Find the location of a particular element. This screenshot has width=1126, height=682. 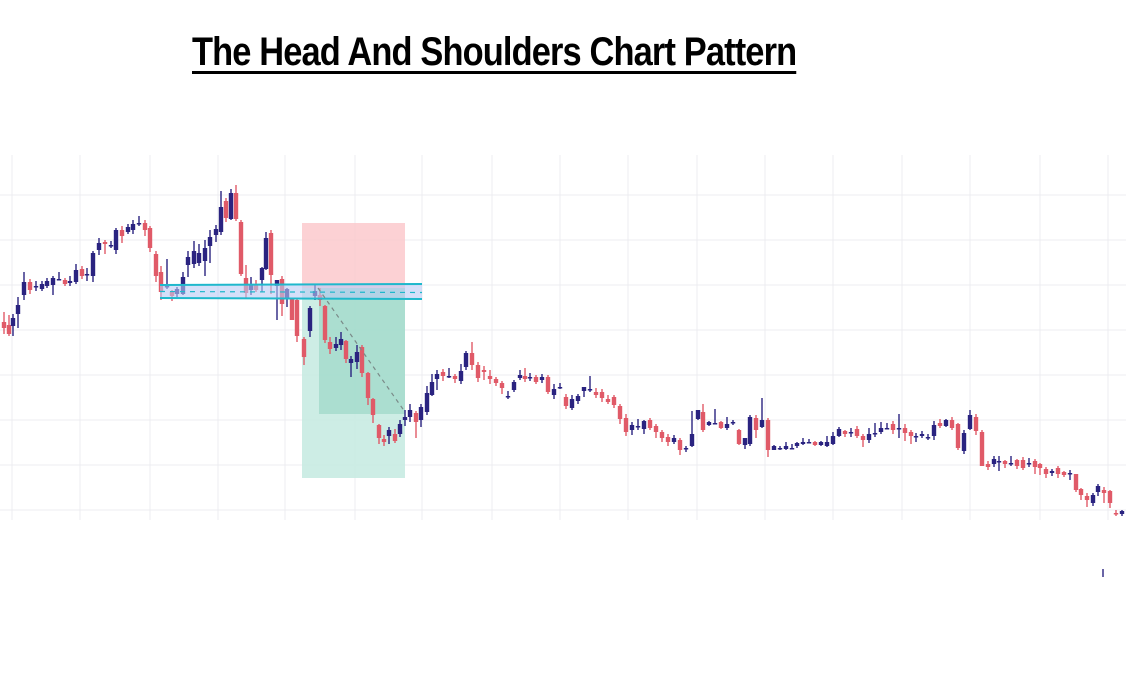

chart-title: The Head And Shoulders Chart Pattern is located at coordinates (494, 52).